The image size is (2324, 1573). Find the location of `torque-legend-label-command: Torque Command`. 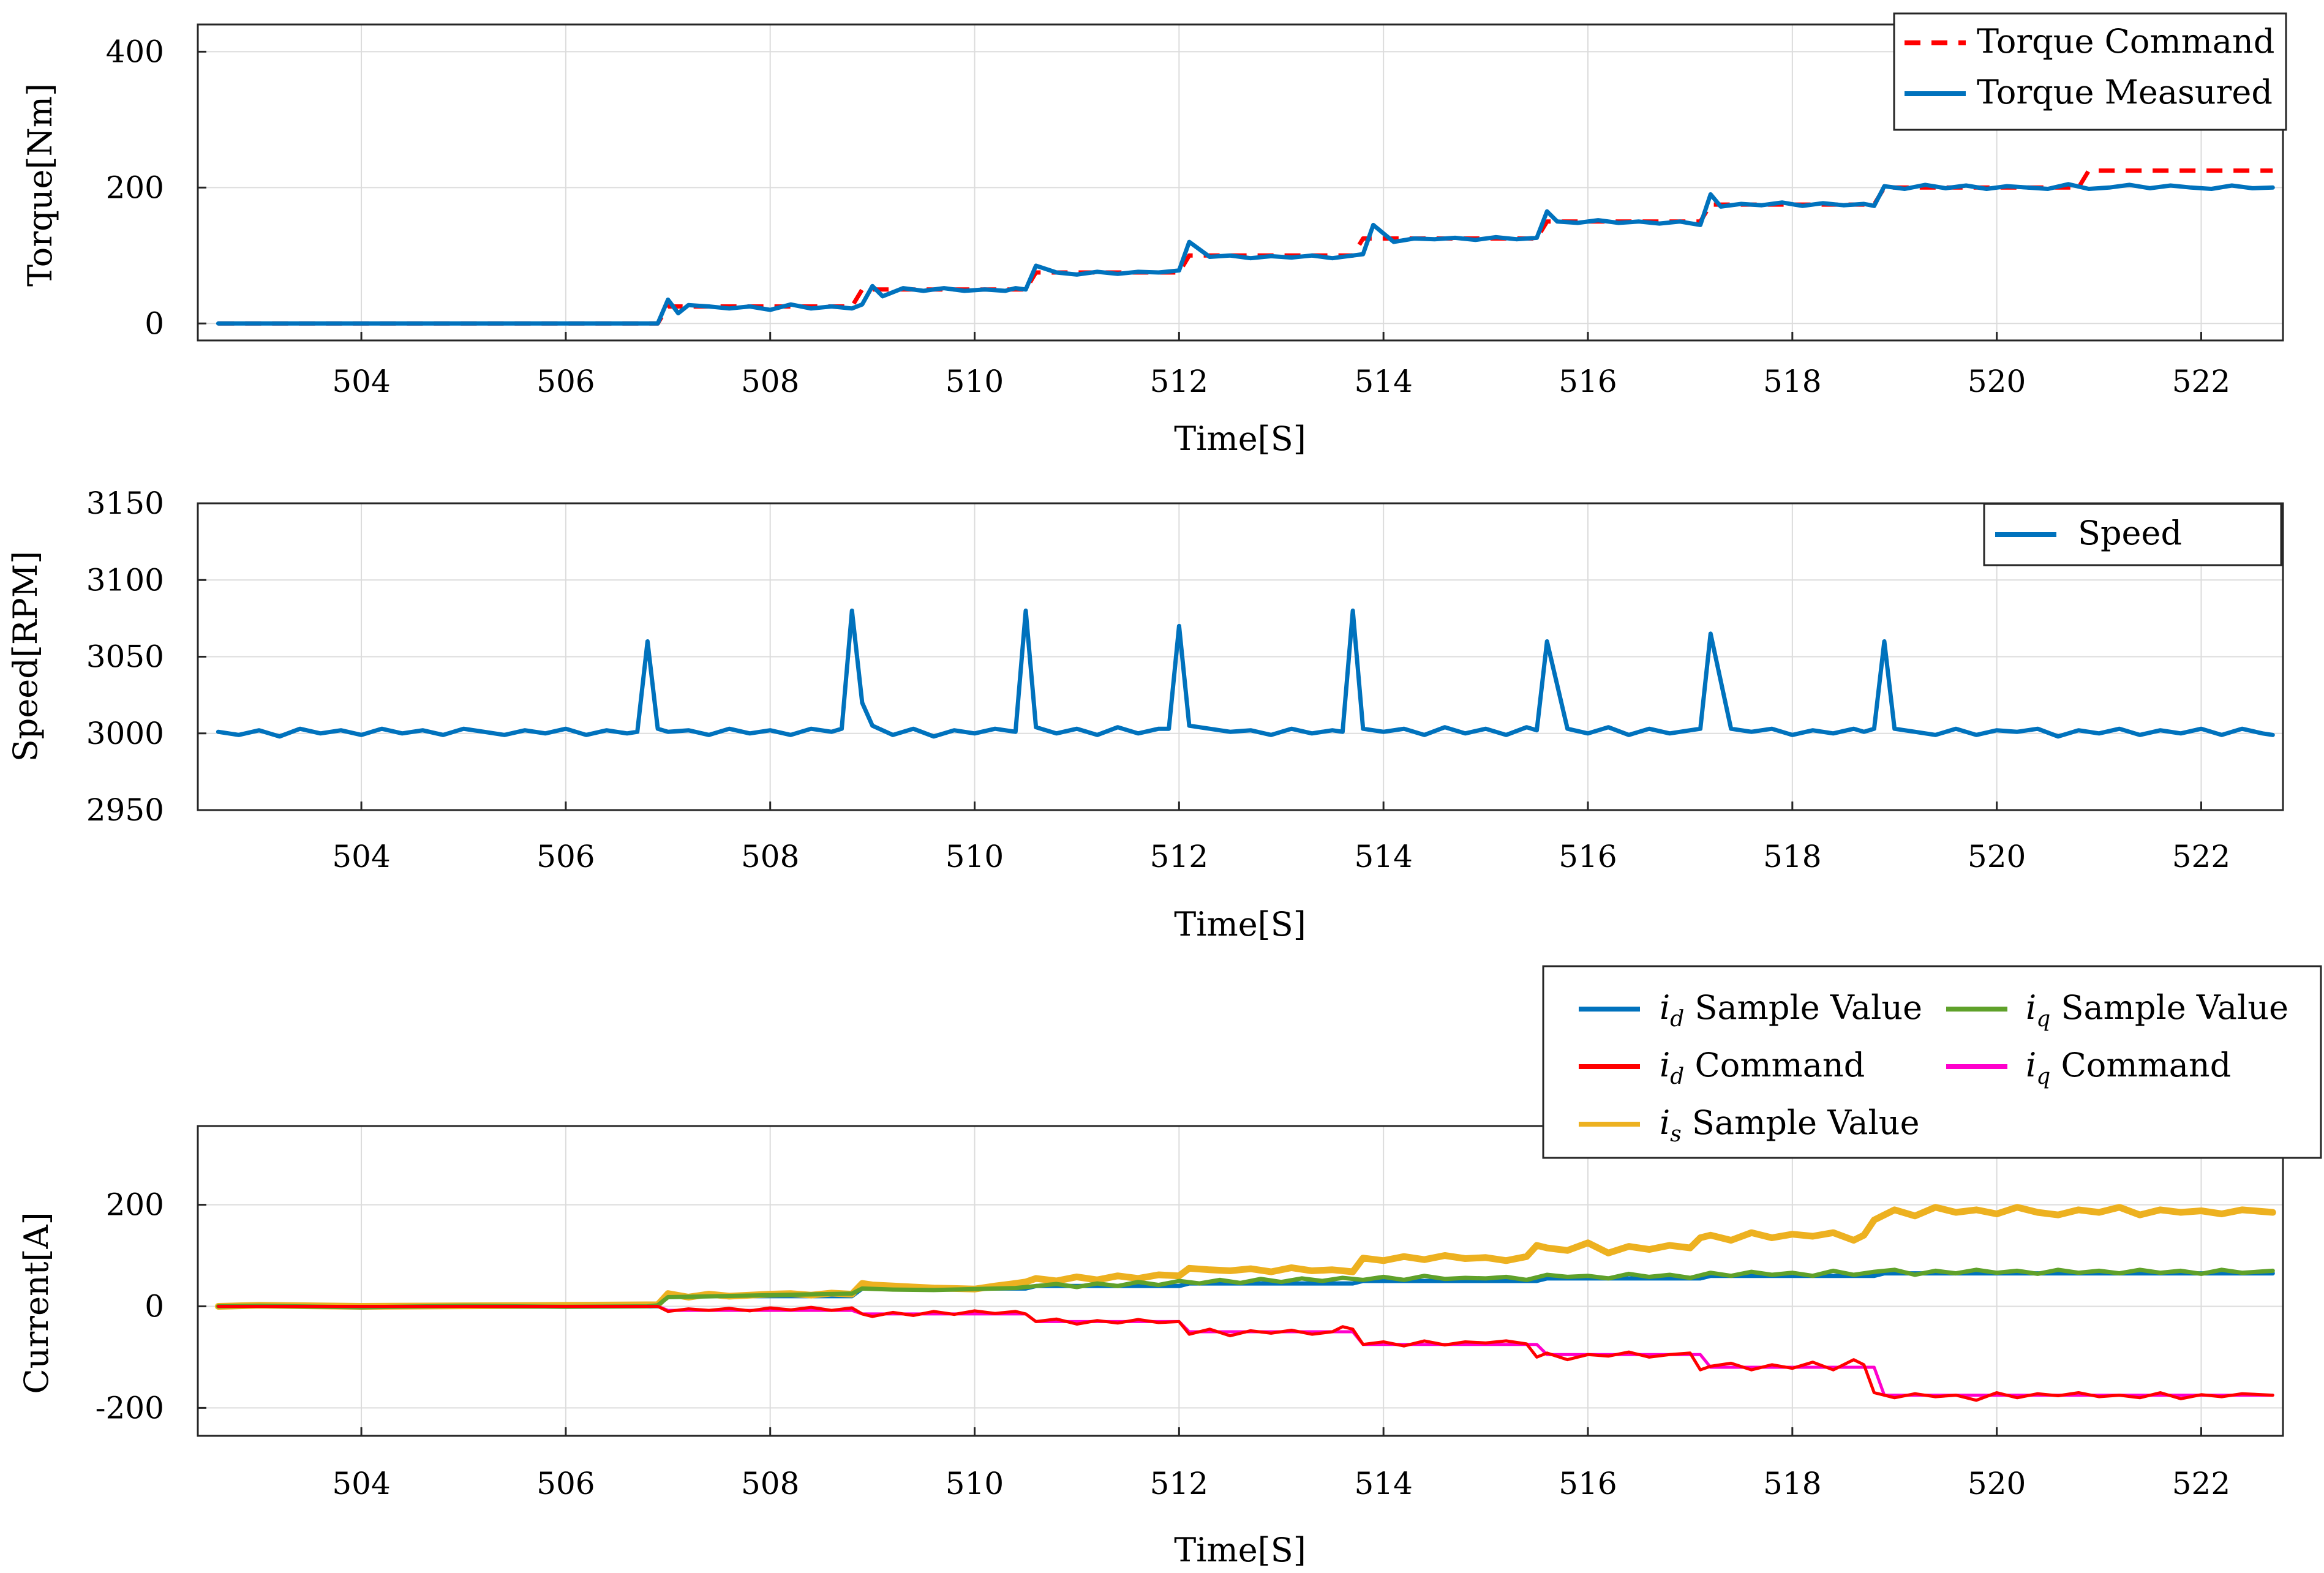

torque-legend-label-command: Torque Command is located at coordinates (2125, 41).